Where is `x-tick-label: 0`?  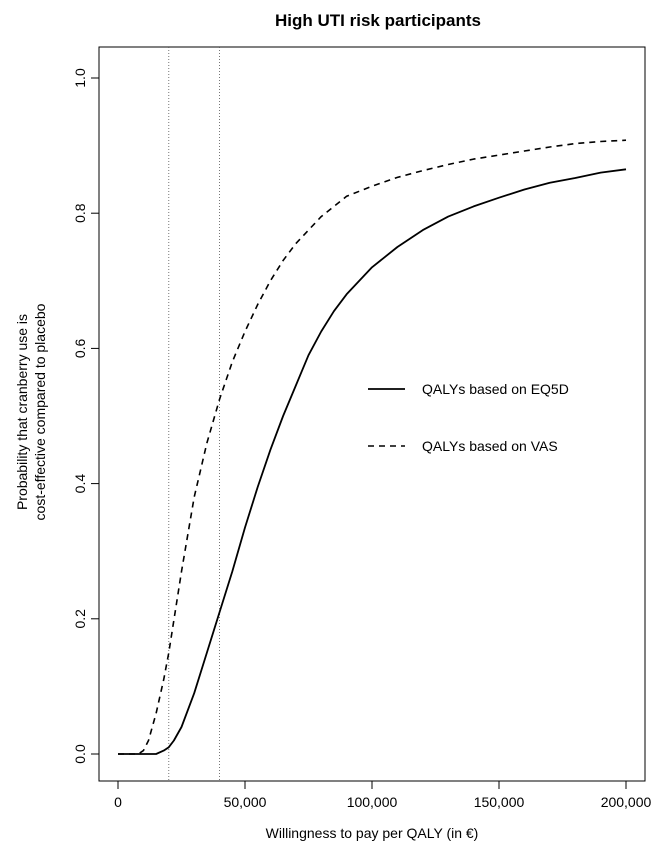
x-tick-label: 0 is located at coordinates (118, 802).